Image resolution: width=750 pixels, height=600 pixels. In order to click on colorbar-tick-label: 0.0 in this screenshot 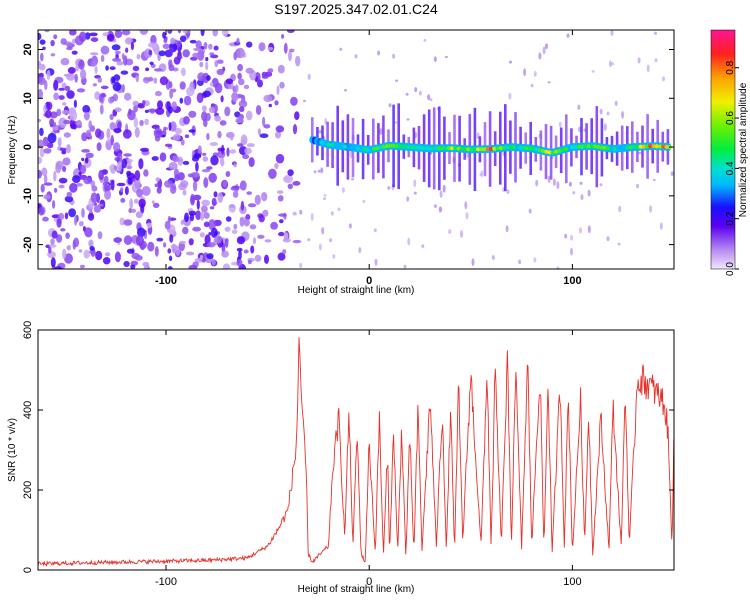, I will do `click(730, 269)`.